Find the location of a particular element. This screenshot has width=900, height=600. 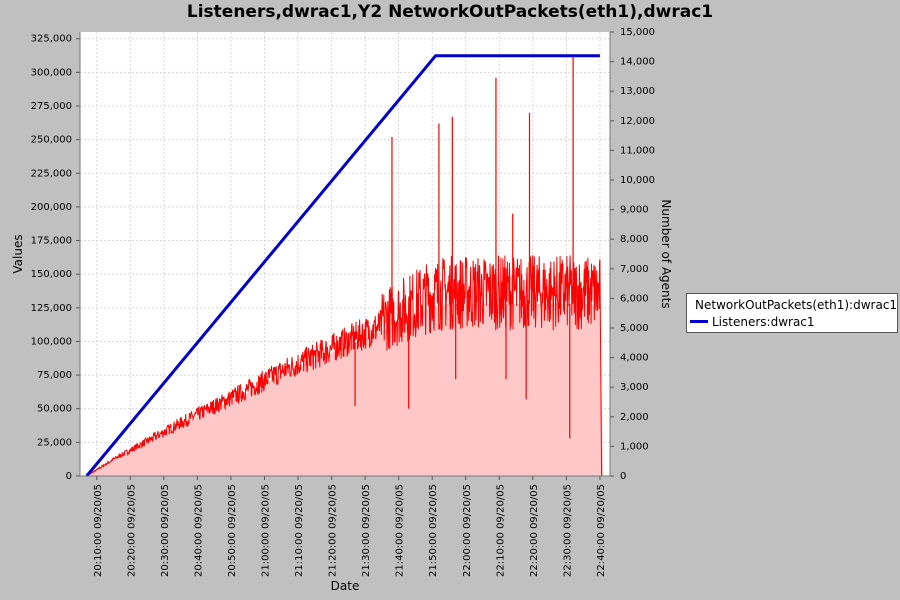

y-tick-label: 0 is located at coordinates (69, 476).